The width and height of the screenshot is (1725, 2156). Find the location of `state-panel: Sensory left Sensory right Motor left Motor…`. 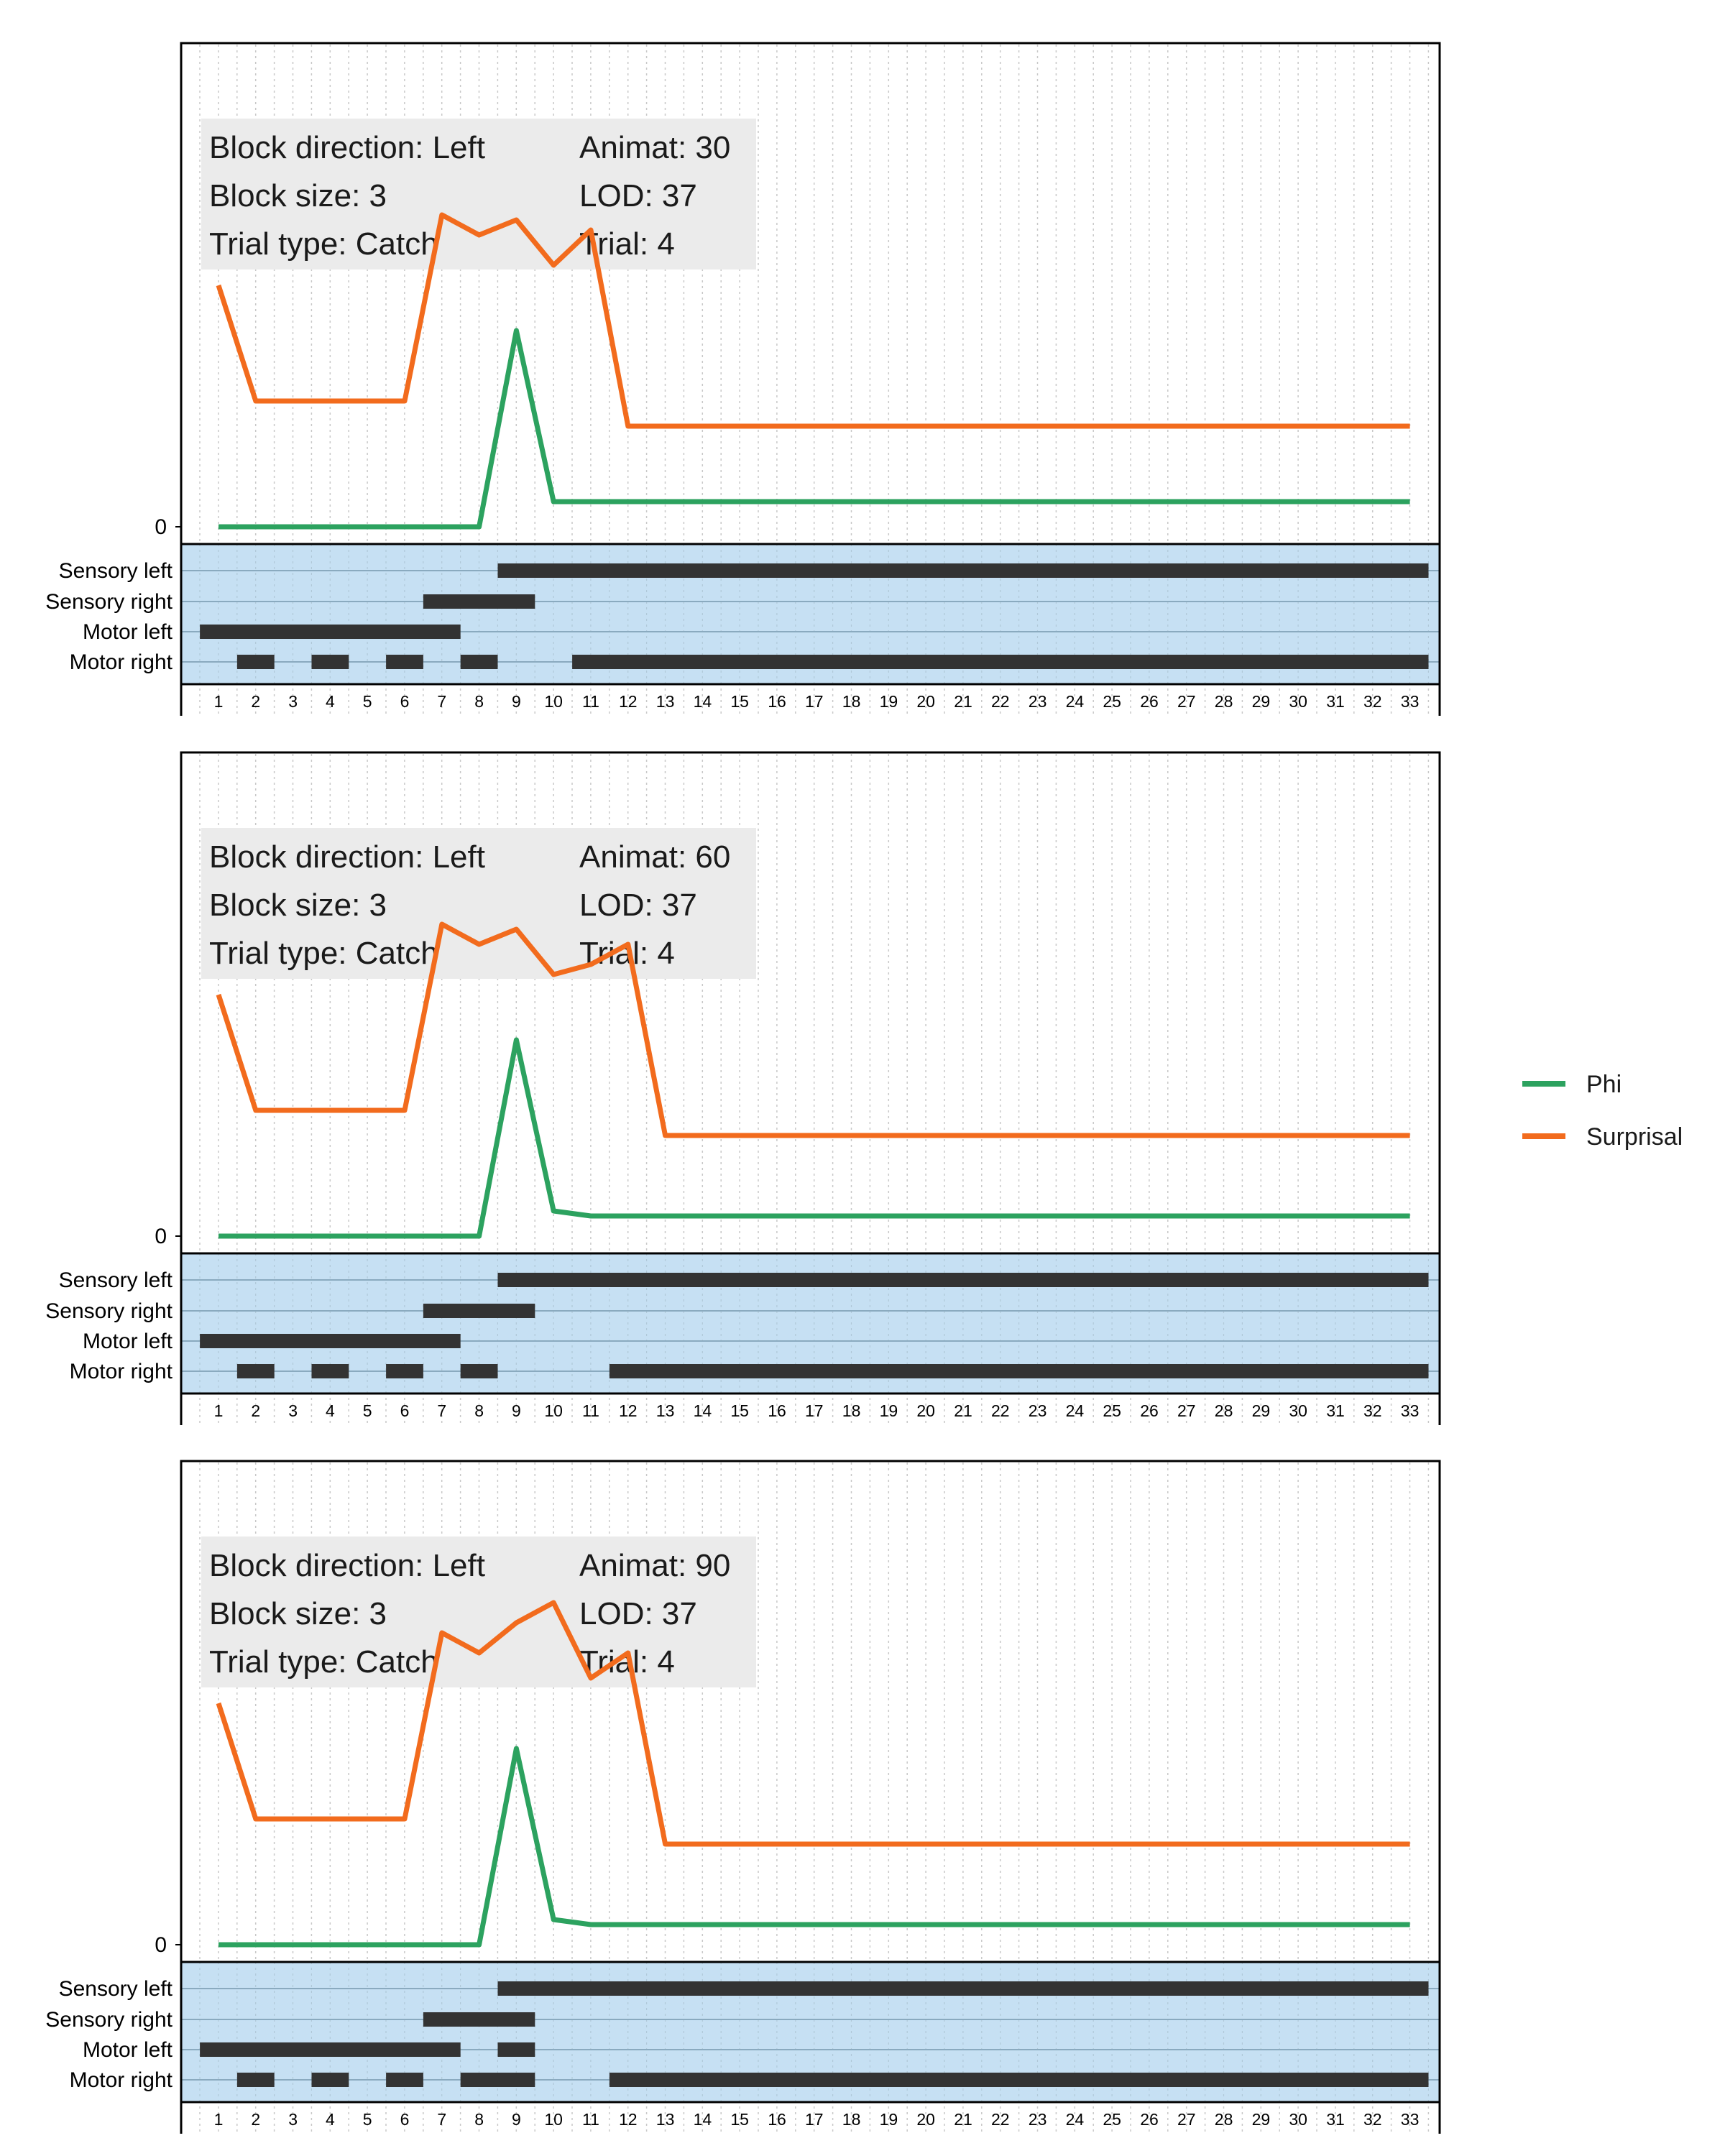

state-panel: Sensory left Sensory right Motor left Motor… is located at coordinates (742, 2032).